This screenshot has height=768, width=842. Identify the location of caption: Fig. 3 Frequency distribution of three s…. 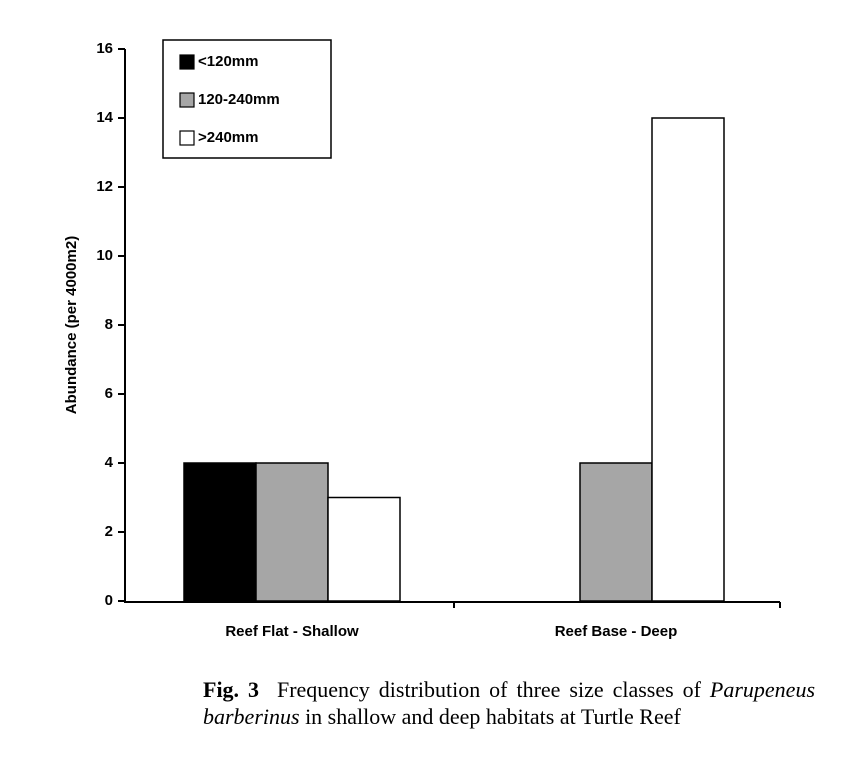
(509, 703).